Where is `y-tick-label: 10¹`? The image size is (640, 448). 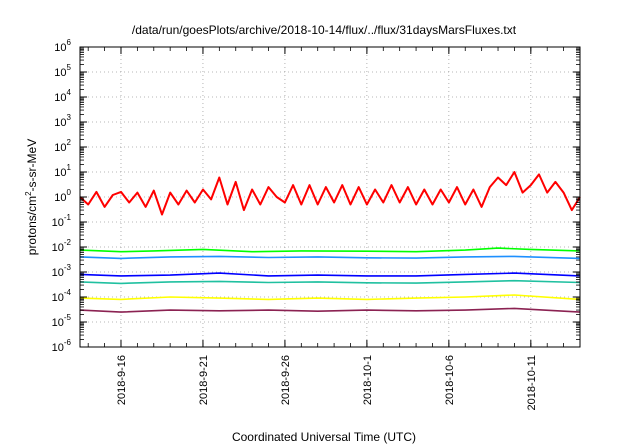
y-tick-label: 10¹ is located at coordinates (62, 171).